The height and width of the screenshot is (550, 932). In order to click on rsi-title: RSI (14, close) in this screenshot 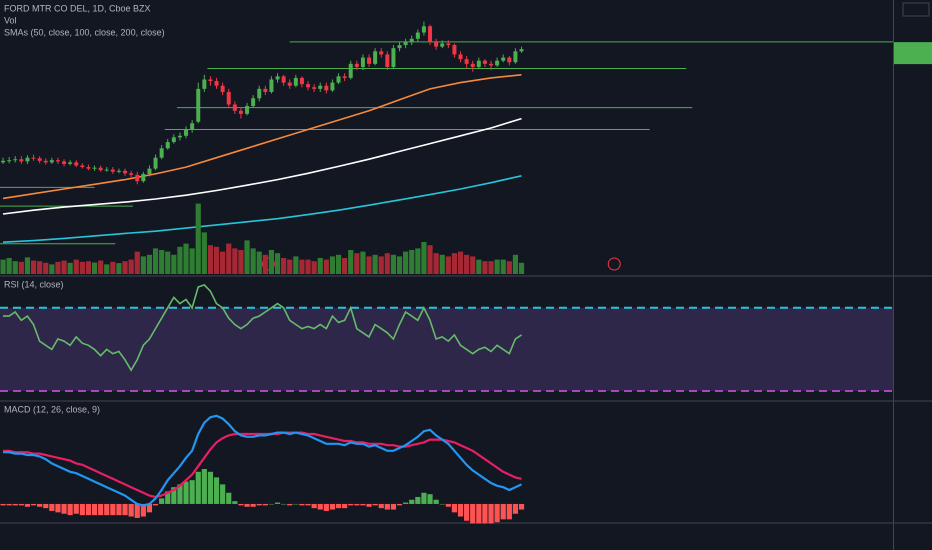, I will do `click(34, 284)`.